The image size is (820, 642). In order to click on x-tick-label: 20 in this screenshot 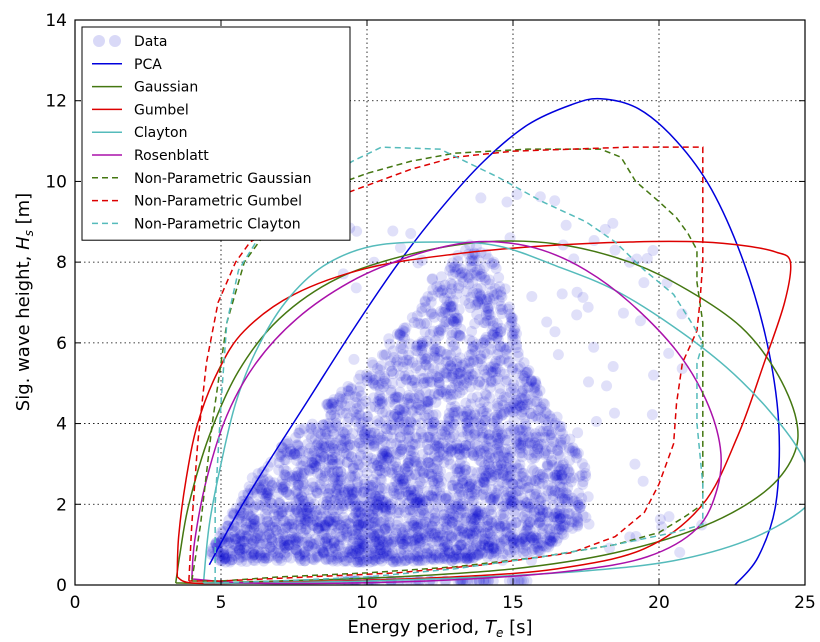, I will do `click(659, 603)`.